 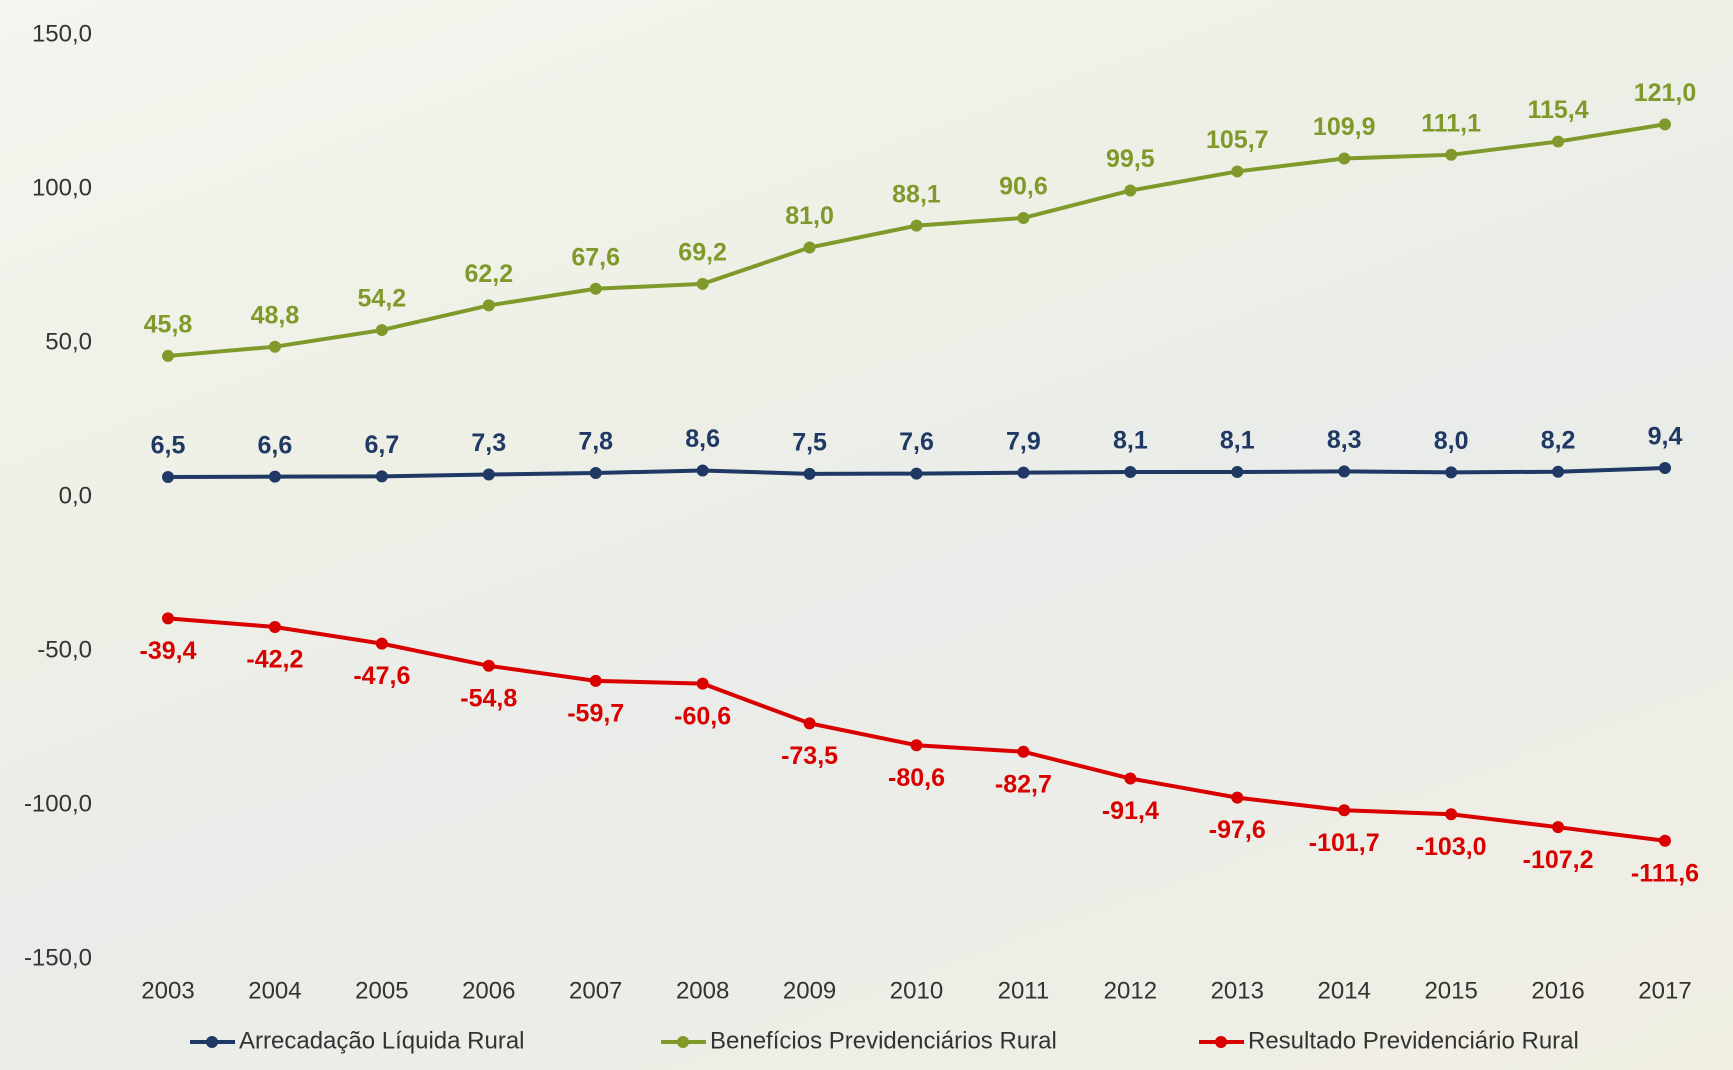 I want to click on x-tick-label: 2010, so click(x=916, y=990).